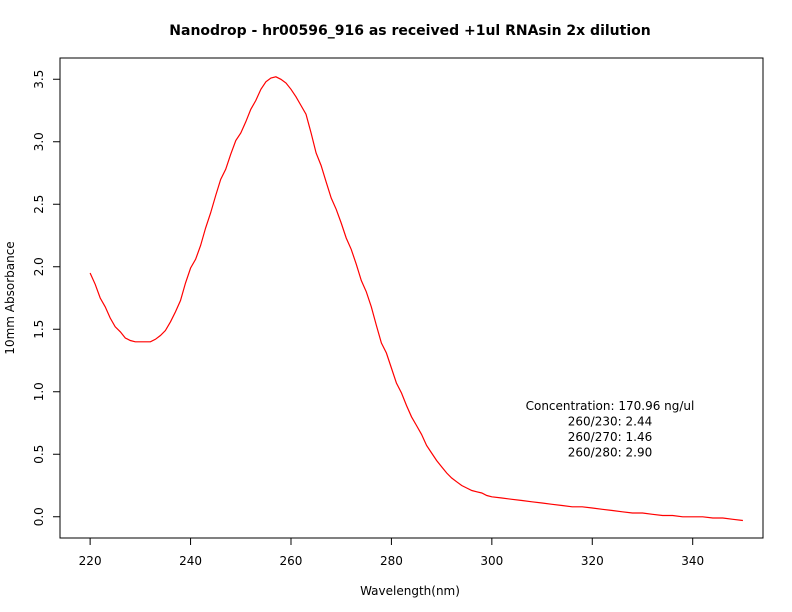 The image size is (792, 612). Describe the element at coordinates (610, 406) in the screenshot. I see `annotation-line: Concentration: 170.96 ng/ul` at that location.